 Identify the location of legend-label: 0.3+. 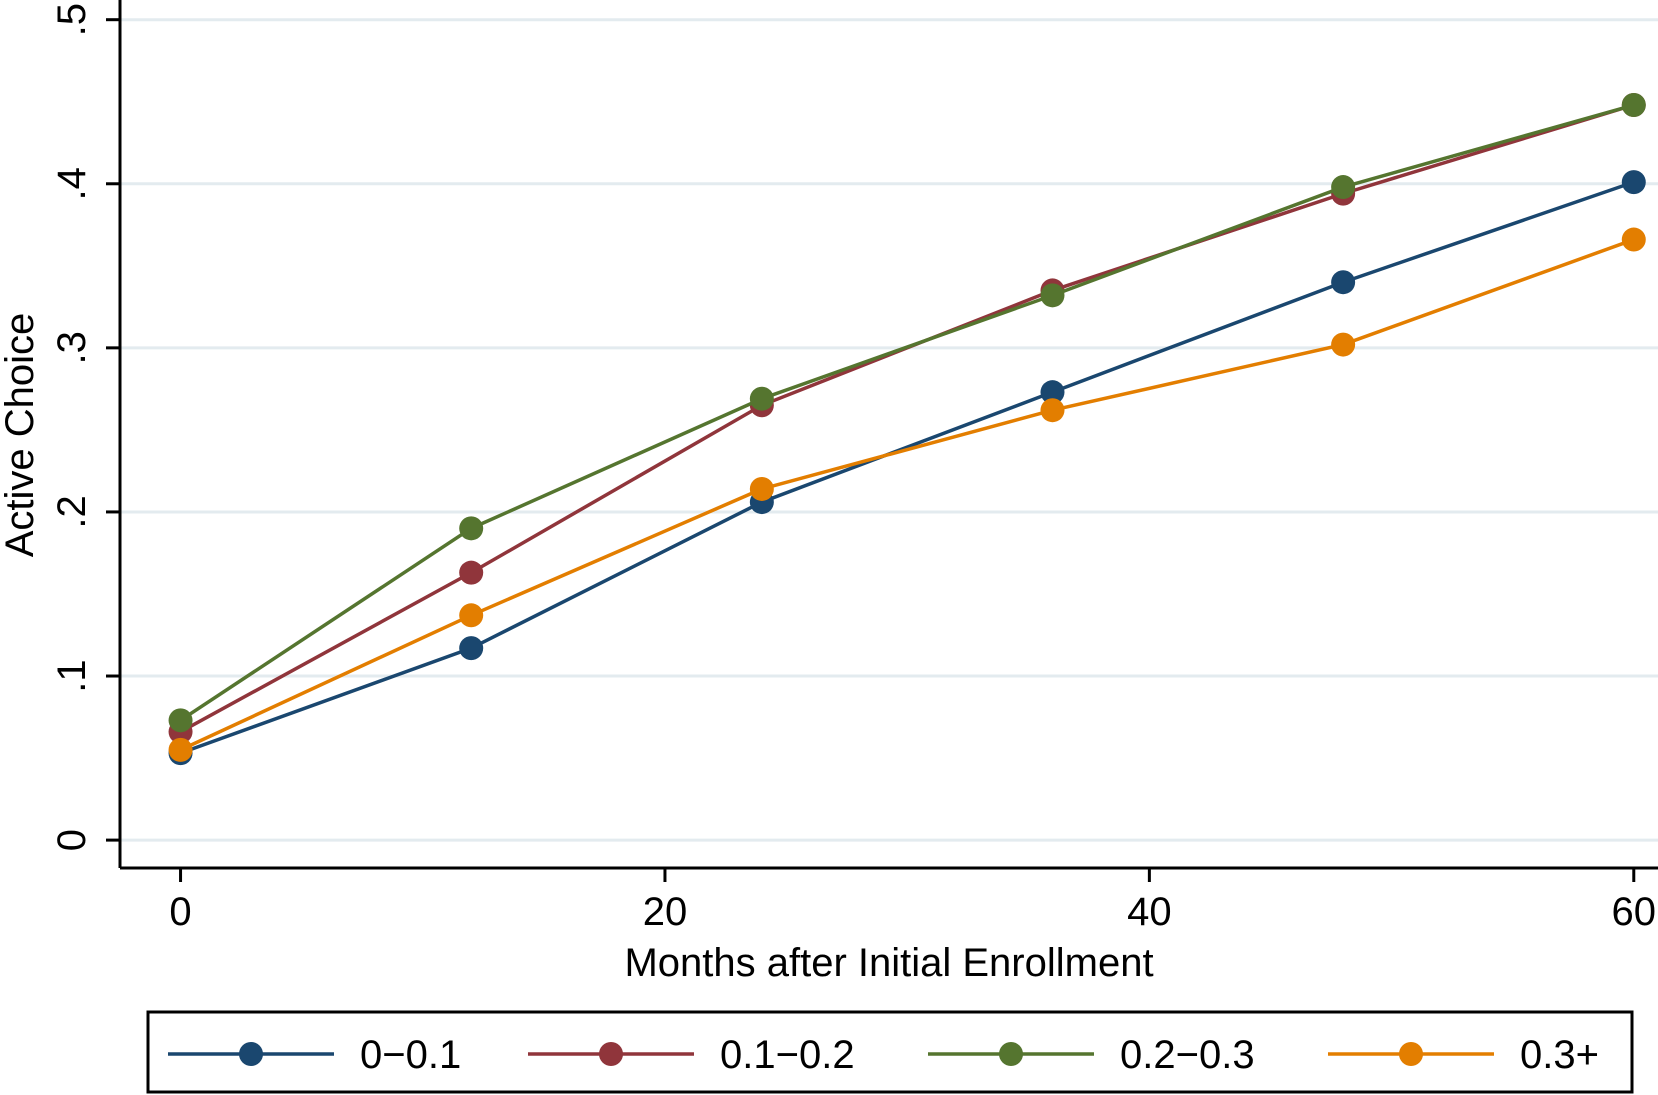
(1559, 1055).